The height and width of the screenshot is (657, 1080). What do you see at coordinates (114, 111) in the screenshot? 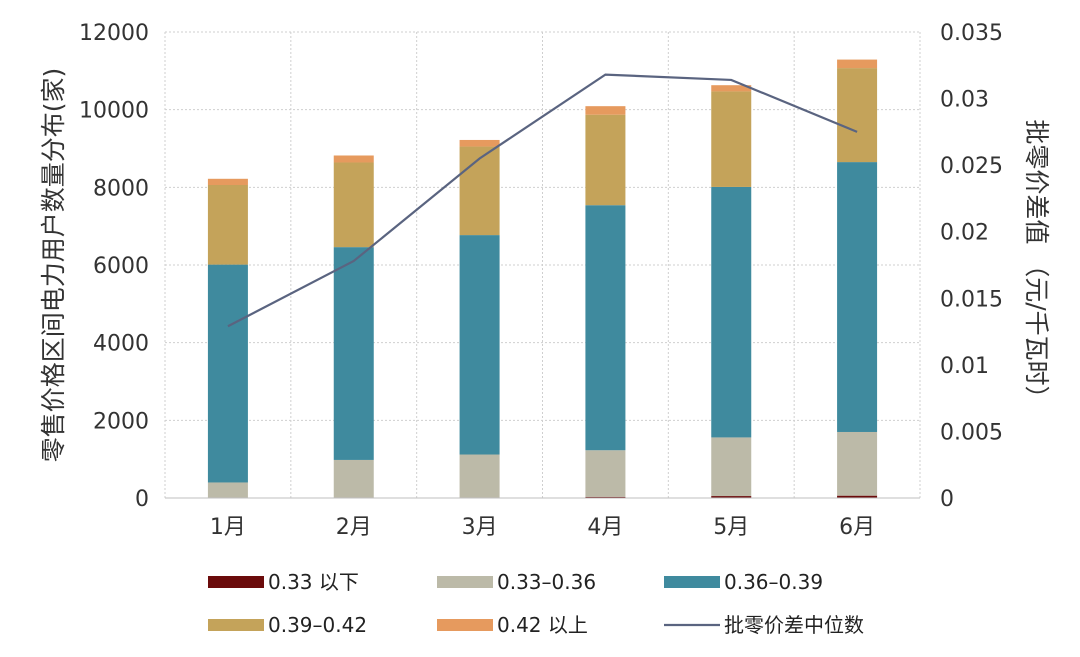
I see `y-tick-label-left: 10000` at bounding box center [114, 111].